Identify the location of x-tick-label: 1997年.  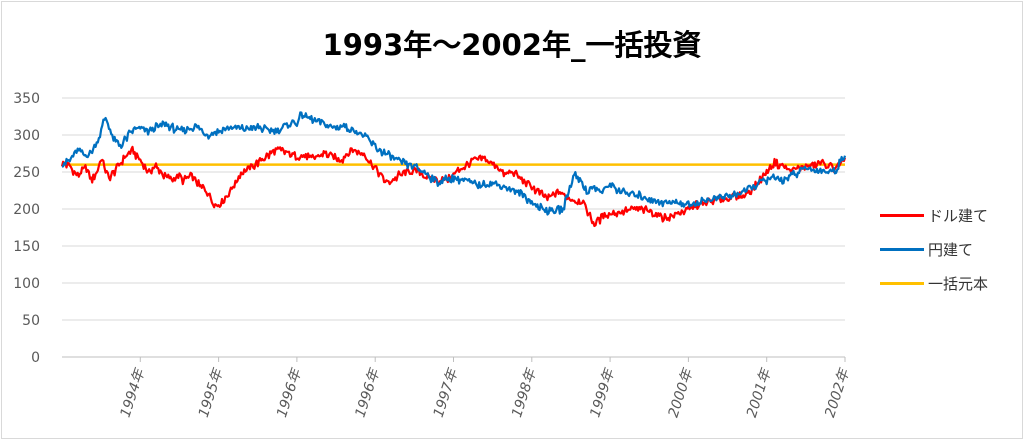
(446, 392).